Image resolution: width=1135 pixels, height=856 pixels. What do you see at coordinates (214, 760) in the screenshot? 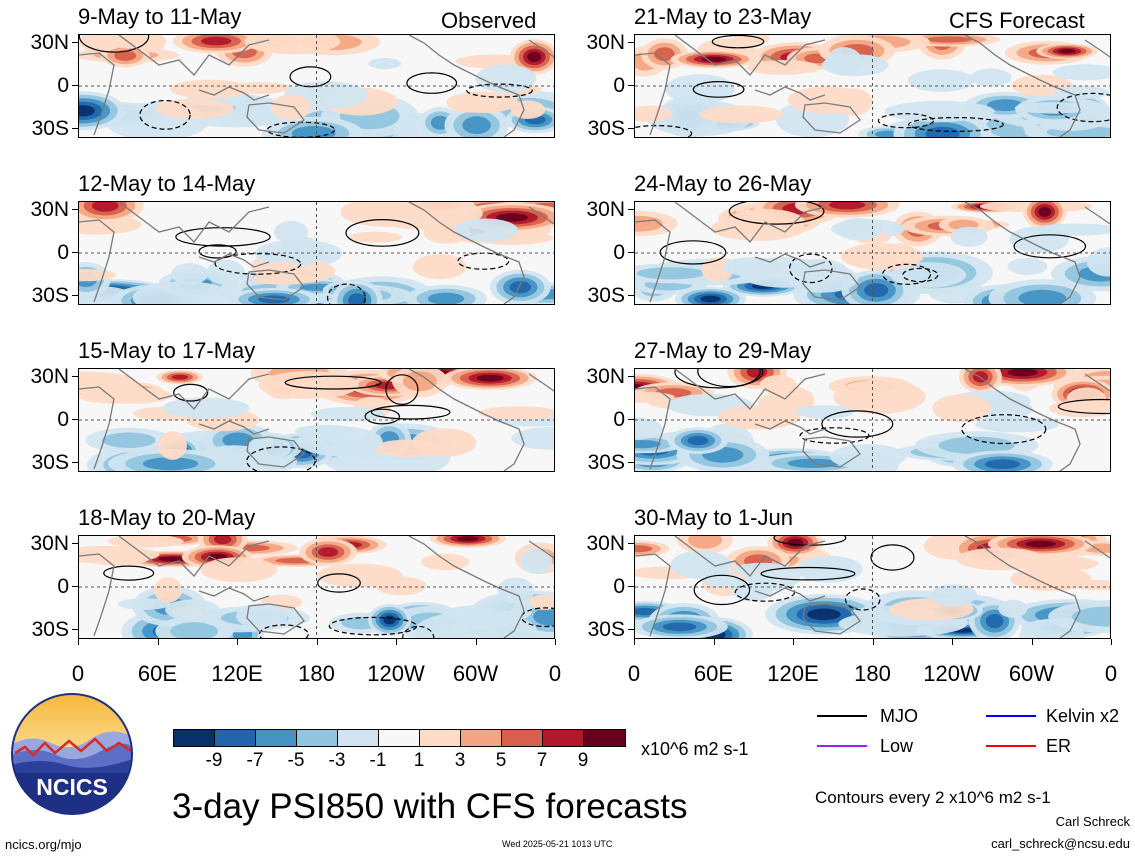
I see `colorbar-tick-label: -9` at bounding box center [214, 760].